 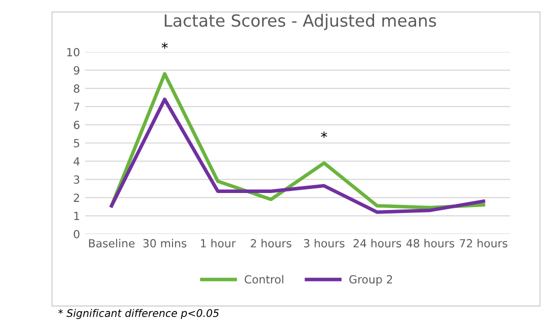 What do you see at coordinates (370, 280) in the screenshot?
I see `legend-label: Group 2` at bounding box center [370, 280].